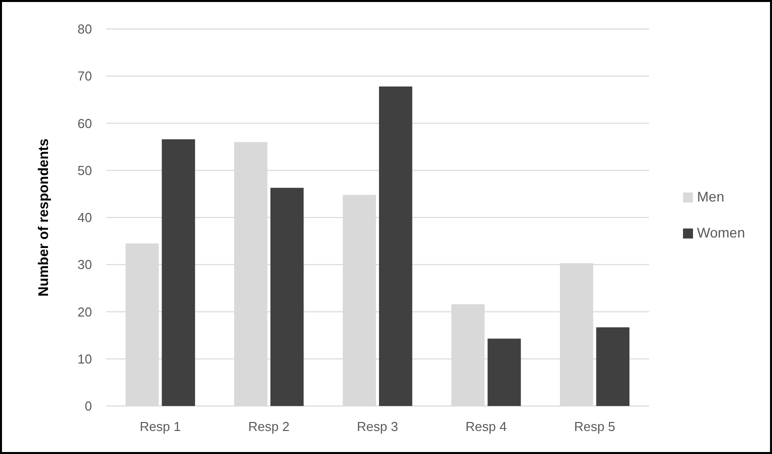 Image resolution: width=772 pixels, height=454 pixels. What do you see at coordinates (710, 196) in the screenshot?
I see `legend-label: Men` at bounding box center [710, 196].